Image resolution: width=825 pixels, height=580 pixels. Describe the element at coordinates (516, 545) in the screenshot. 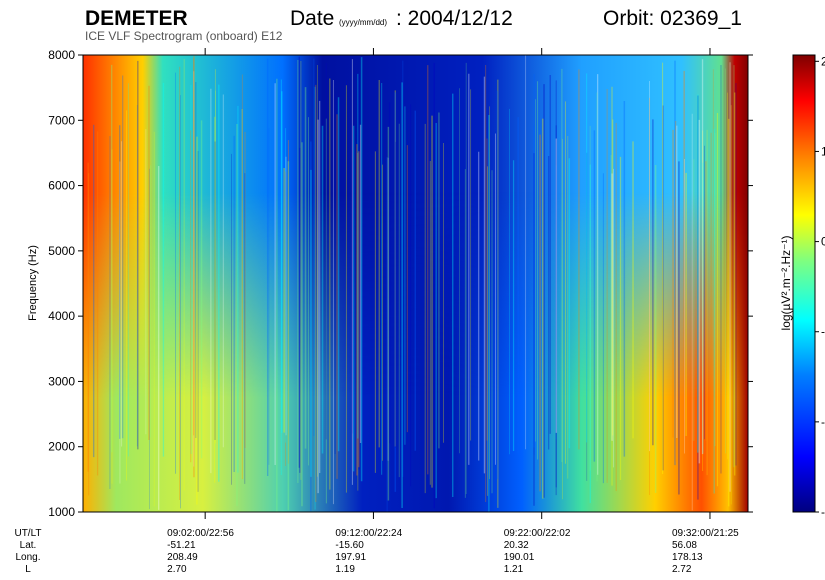

I see `x-row-value: 20.32` at that location.